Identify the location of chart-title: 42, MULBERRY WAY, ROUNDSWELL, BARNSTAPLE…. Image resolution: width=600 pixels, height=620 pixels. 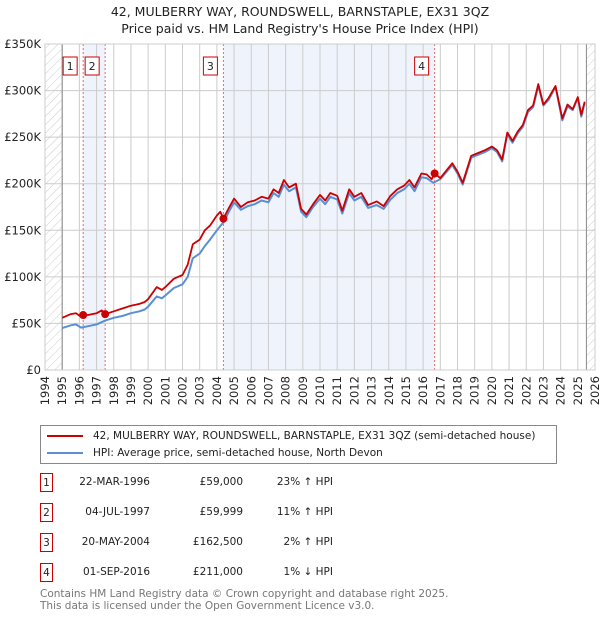
(300, 11).